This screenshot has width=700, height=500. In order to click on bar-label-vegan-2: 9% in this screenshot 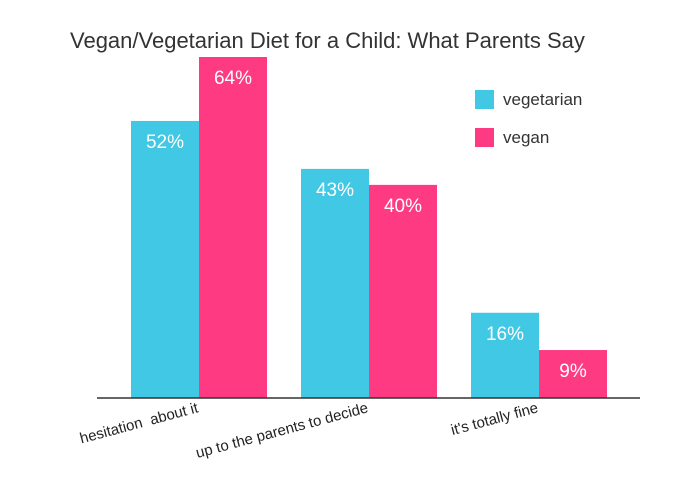, I will do `click(573, 371)`.